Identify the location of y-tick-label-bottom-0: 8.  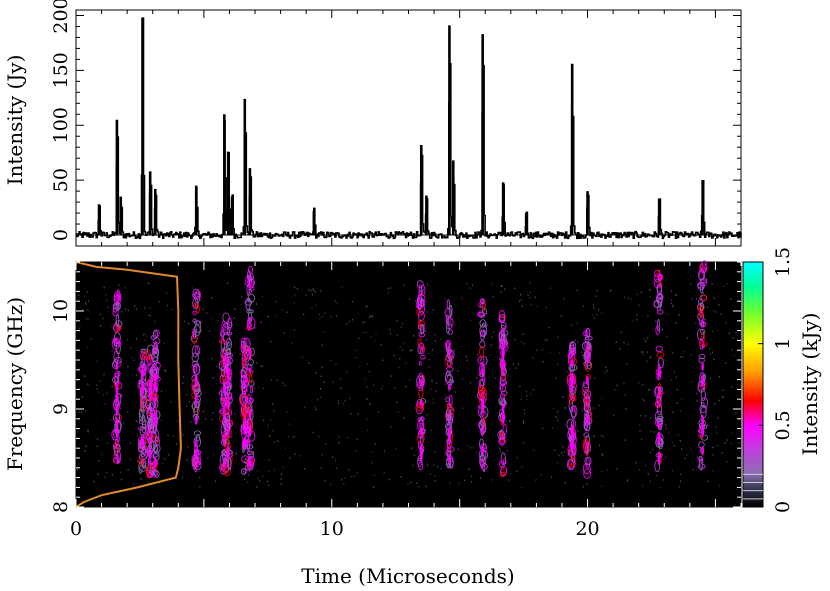
(61, 507).